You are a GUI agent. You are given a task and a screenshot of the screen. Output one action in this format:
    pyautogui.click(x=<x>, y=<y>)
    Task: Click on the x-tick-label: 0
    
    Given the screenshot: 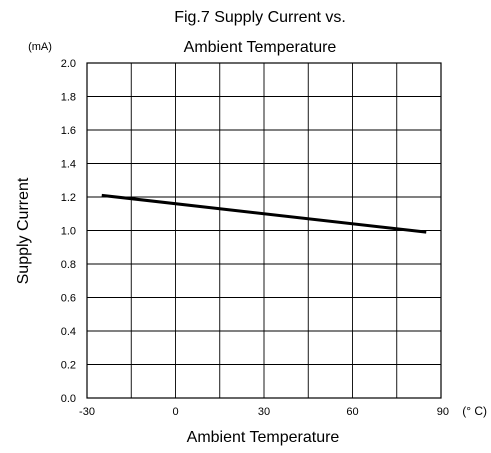 What is the action you would take?
    pyautogui.click(x=175, y=412)
    